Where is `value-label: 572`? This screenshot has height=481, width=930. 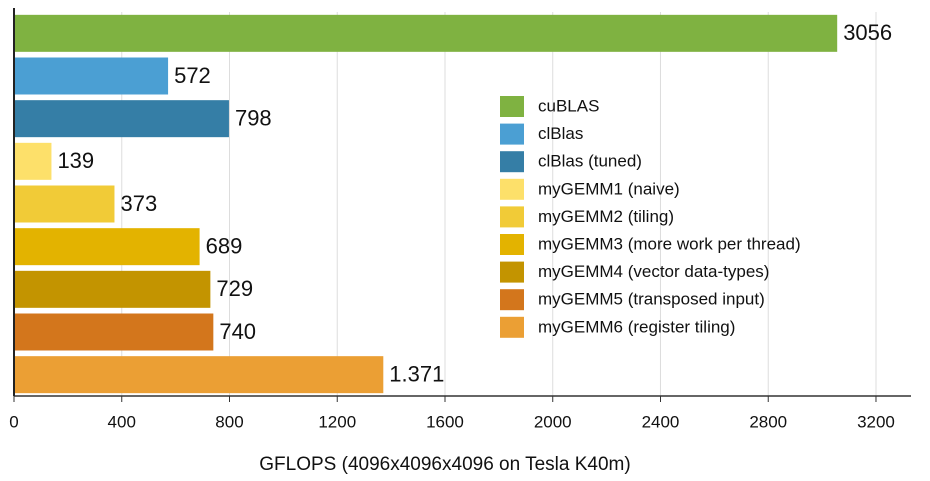
value-label: 572 is located at coordinates (192, 75).